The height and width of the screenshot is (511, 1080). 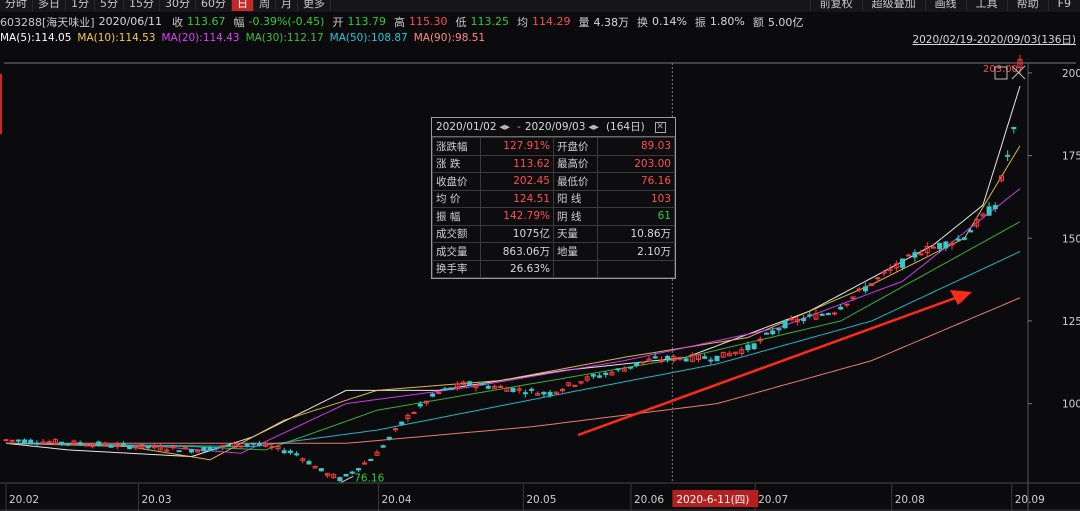 I want to click on tool-button-5: F9, so click(x=1063, y=5).